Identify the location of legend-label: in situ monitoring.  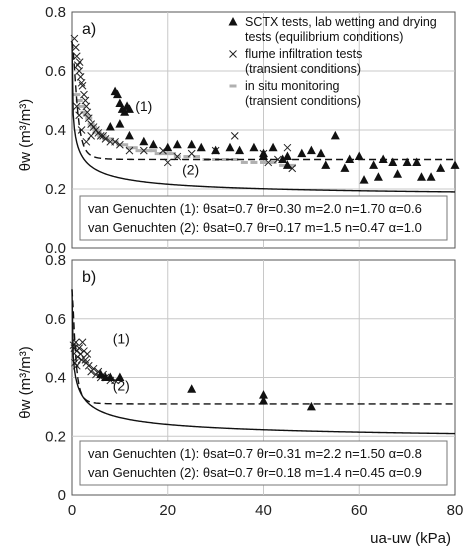
(292, 86).